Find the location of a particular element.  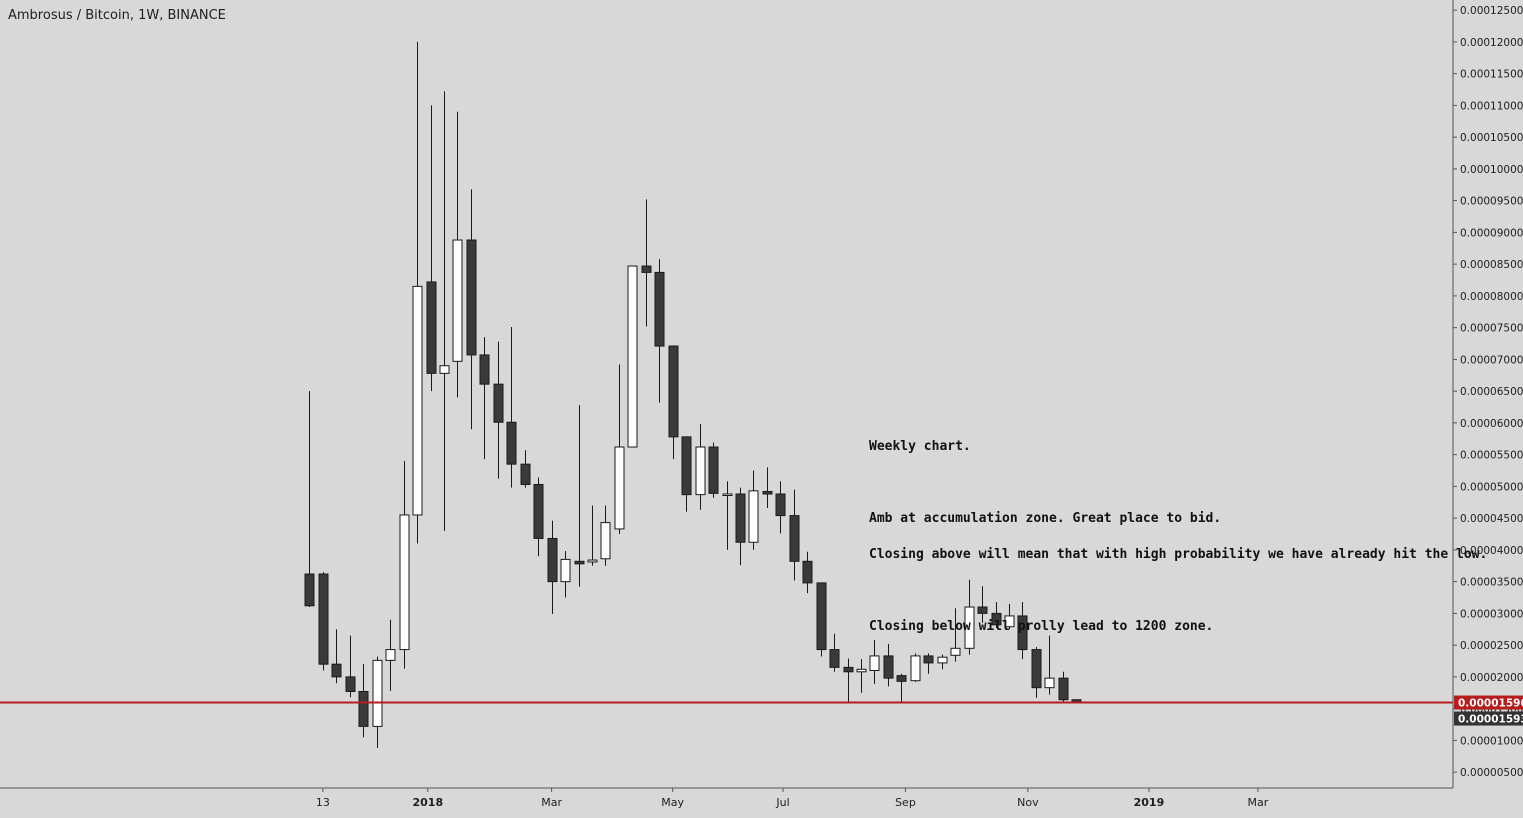

time-tick-label: Jul is located at coordinates (782, 802).